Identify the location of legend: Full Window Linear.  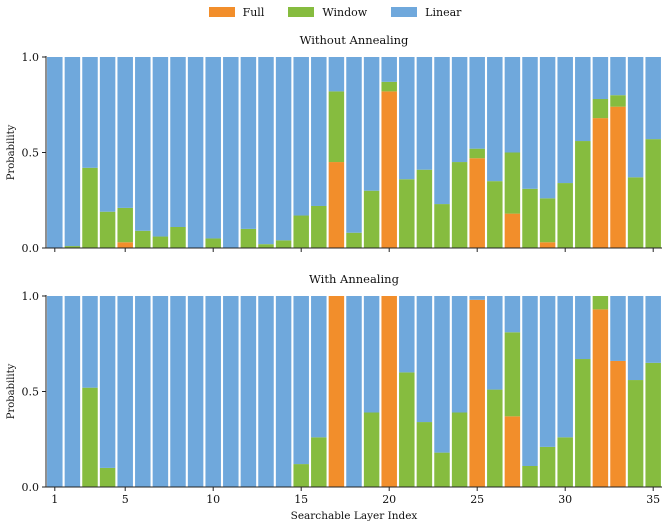
(335, 12).